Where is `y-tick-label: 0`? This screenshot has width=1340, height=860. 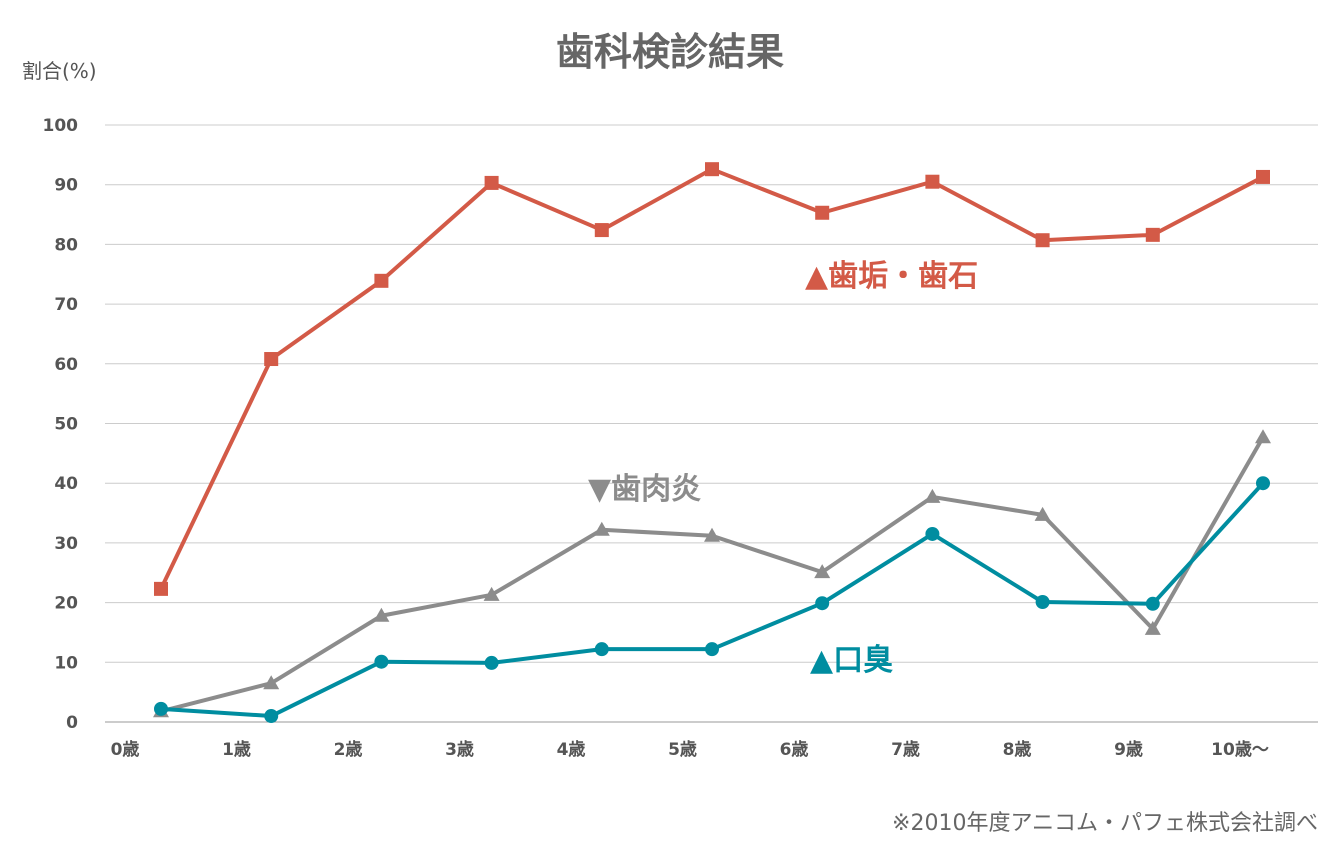
y-tick-label: 0 is located at coordinates (72, 723).